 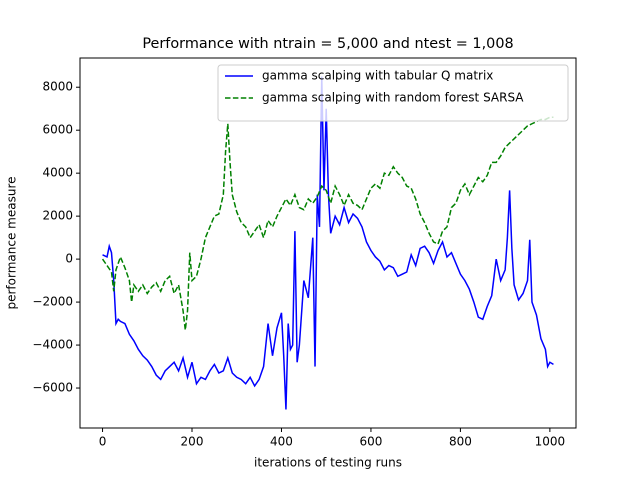 What do you see at coordinates (57, 173) in the screenshot?
I see `y-tick-label: 4000` at bounding box center [57, 173].